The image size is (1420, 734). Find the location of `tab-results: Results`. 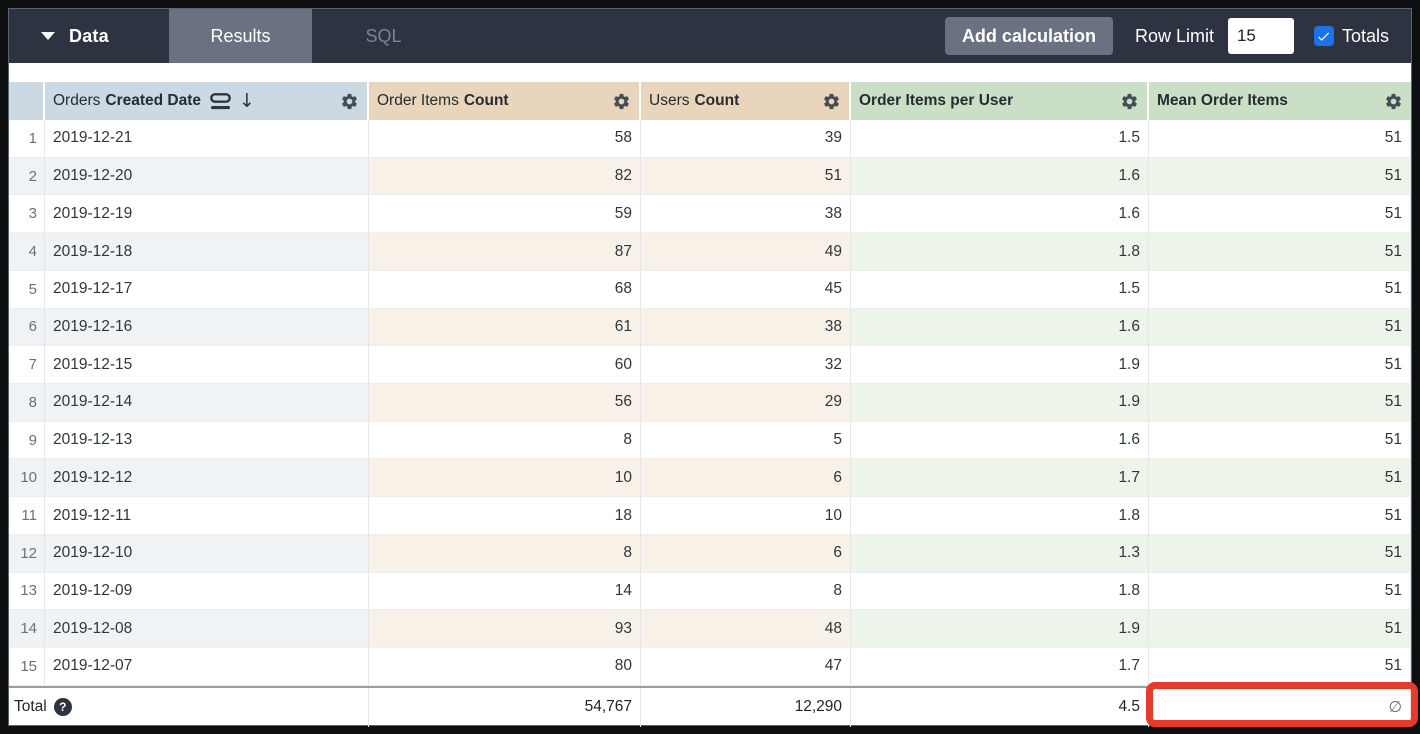

tab-results: Results is located at coordinates (240, 36).